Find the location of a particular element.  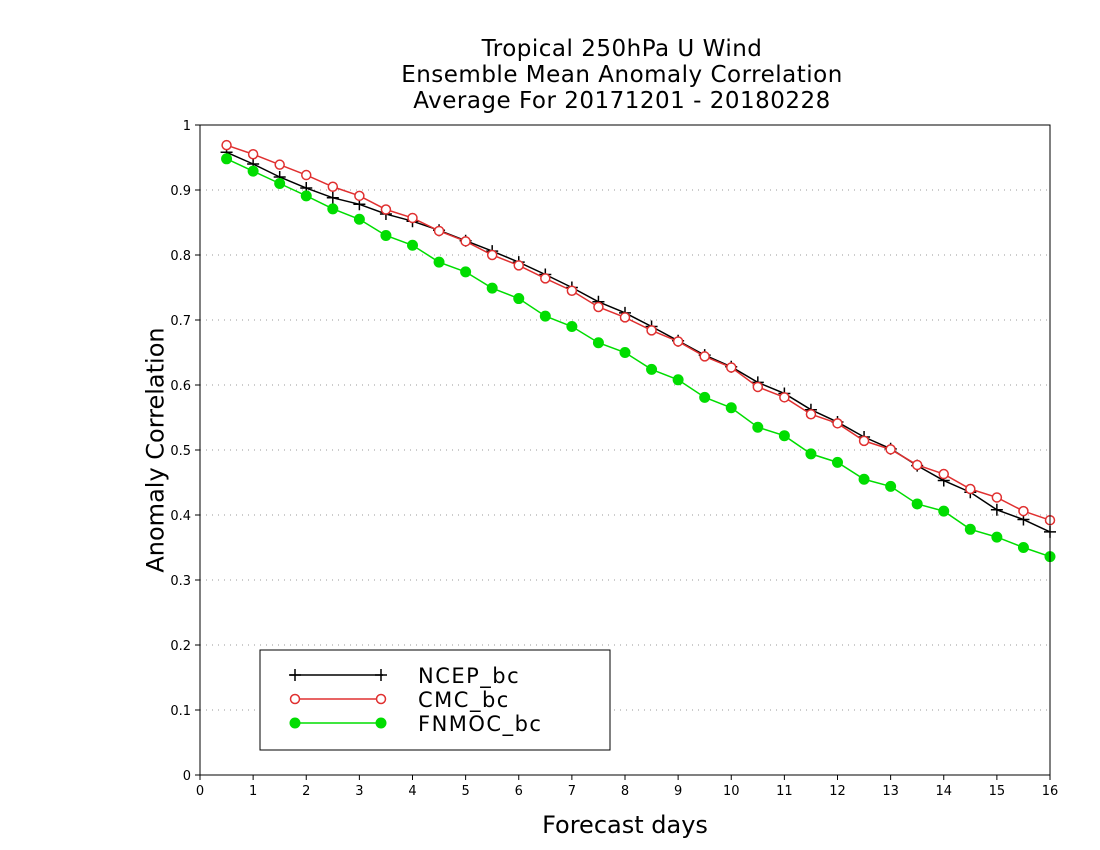

legend-box is located at coordinates (435, 700).